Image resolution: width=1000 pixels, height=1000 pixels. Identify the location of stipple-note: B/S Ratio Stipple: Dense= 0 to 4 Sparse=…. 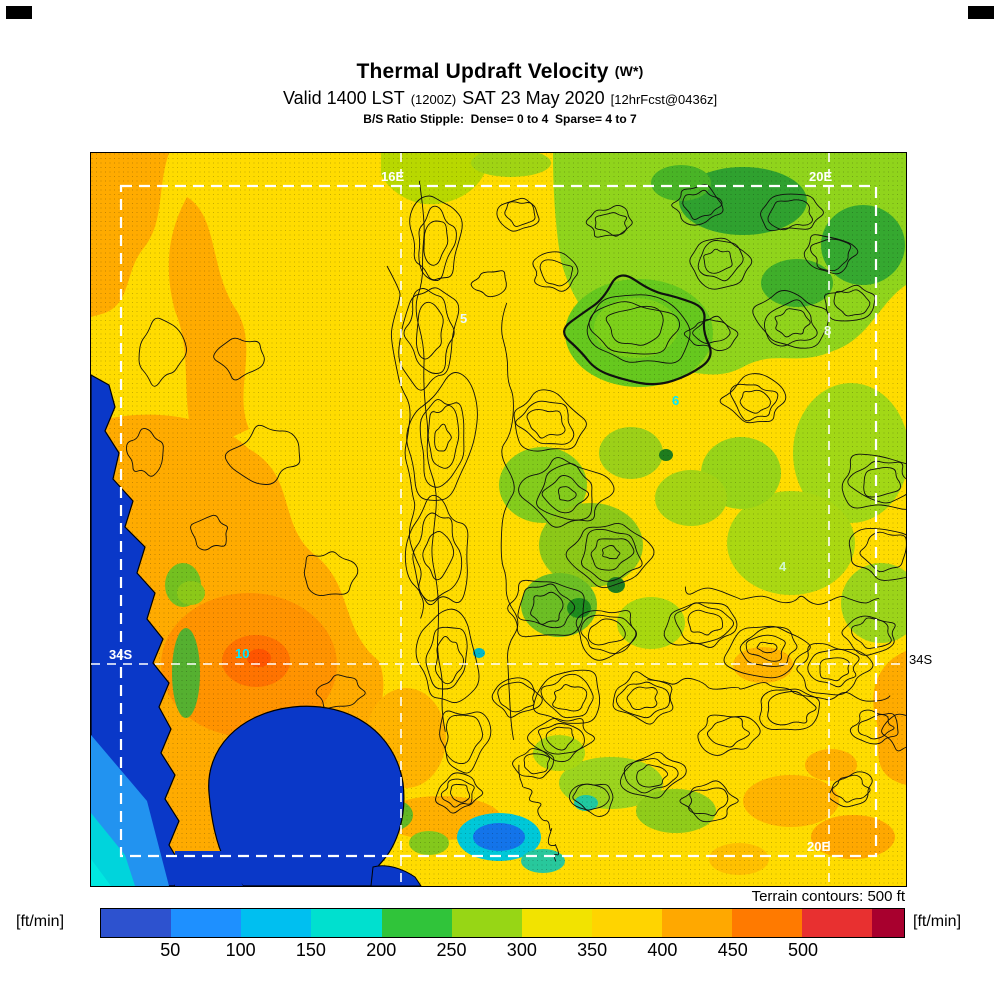
(500, 119).